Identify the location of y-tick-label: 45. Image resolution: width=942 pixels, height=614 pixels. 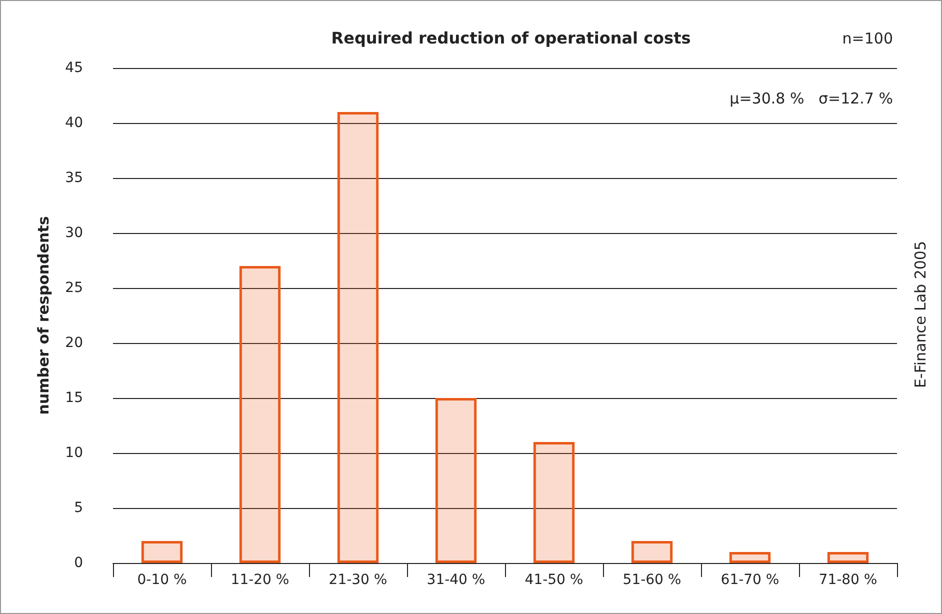
(74, 68).